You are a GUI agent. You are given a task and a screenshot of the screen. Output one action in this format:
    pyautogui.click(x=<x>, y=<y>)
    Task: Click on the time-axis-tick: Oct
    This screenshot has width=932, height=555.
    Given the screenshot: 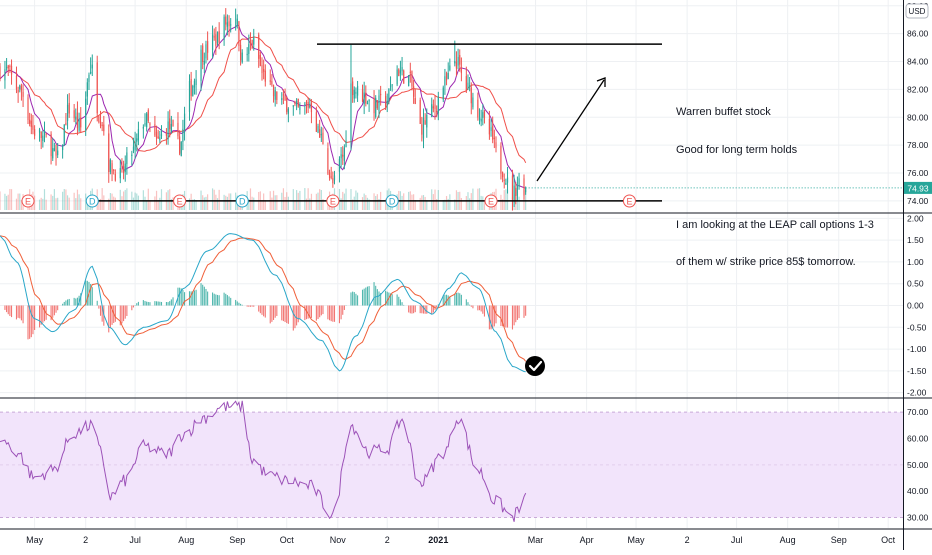 What is the action you would take?
    pyautogui.click(x=888, y=540)
    